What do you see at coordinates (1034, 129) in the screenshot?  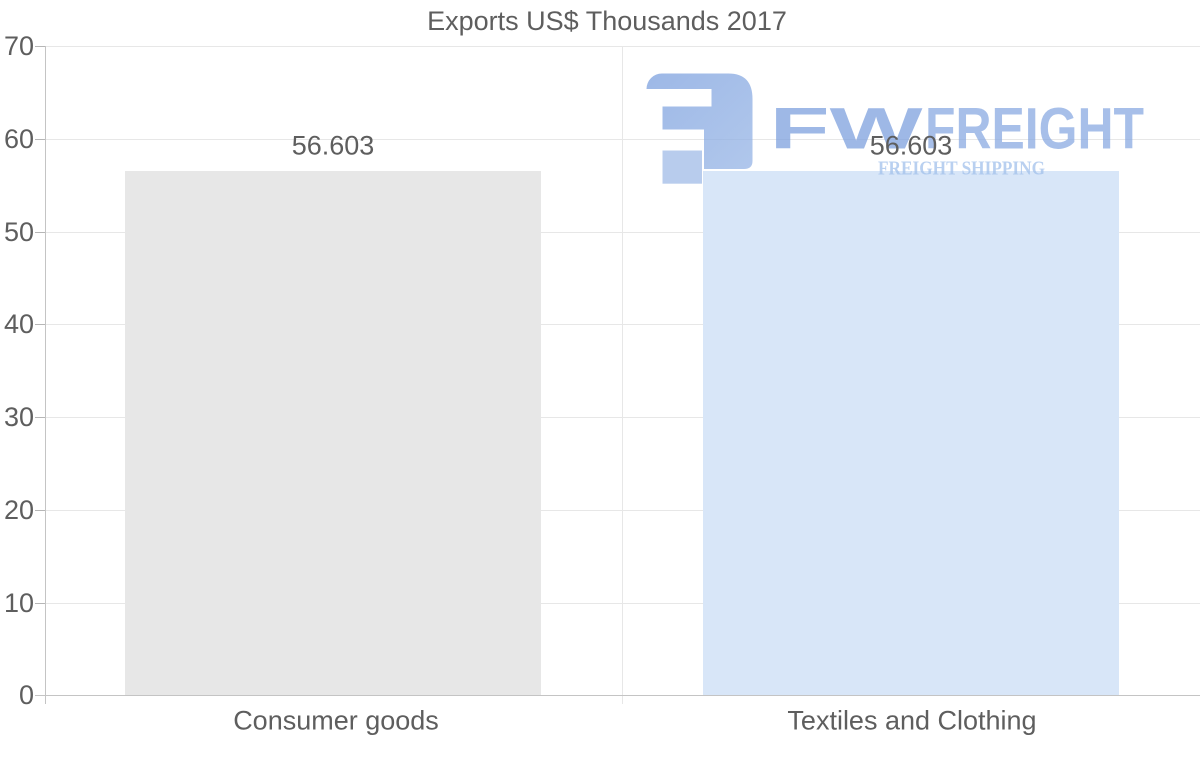 I see `svg-text: FREIGHT` at bounding box center [1034, 129].